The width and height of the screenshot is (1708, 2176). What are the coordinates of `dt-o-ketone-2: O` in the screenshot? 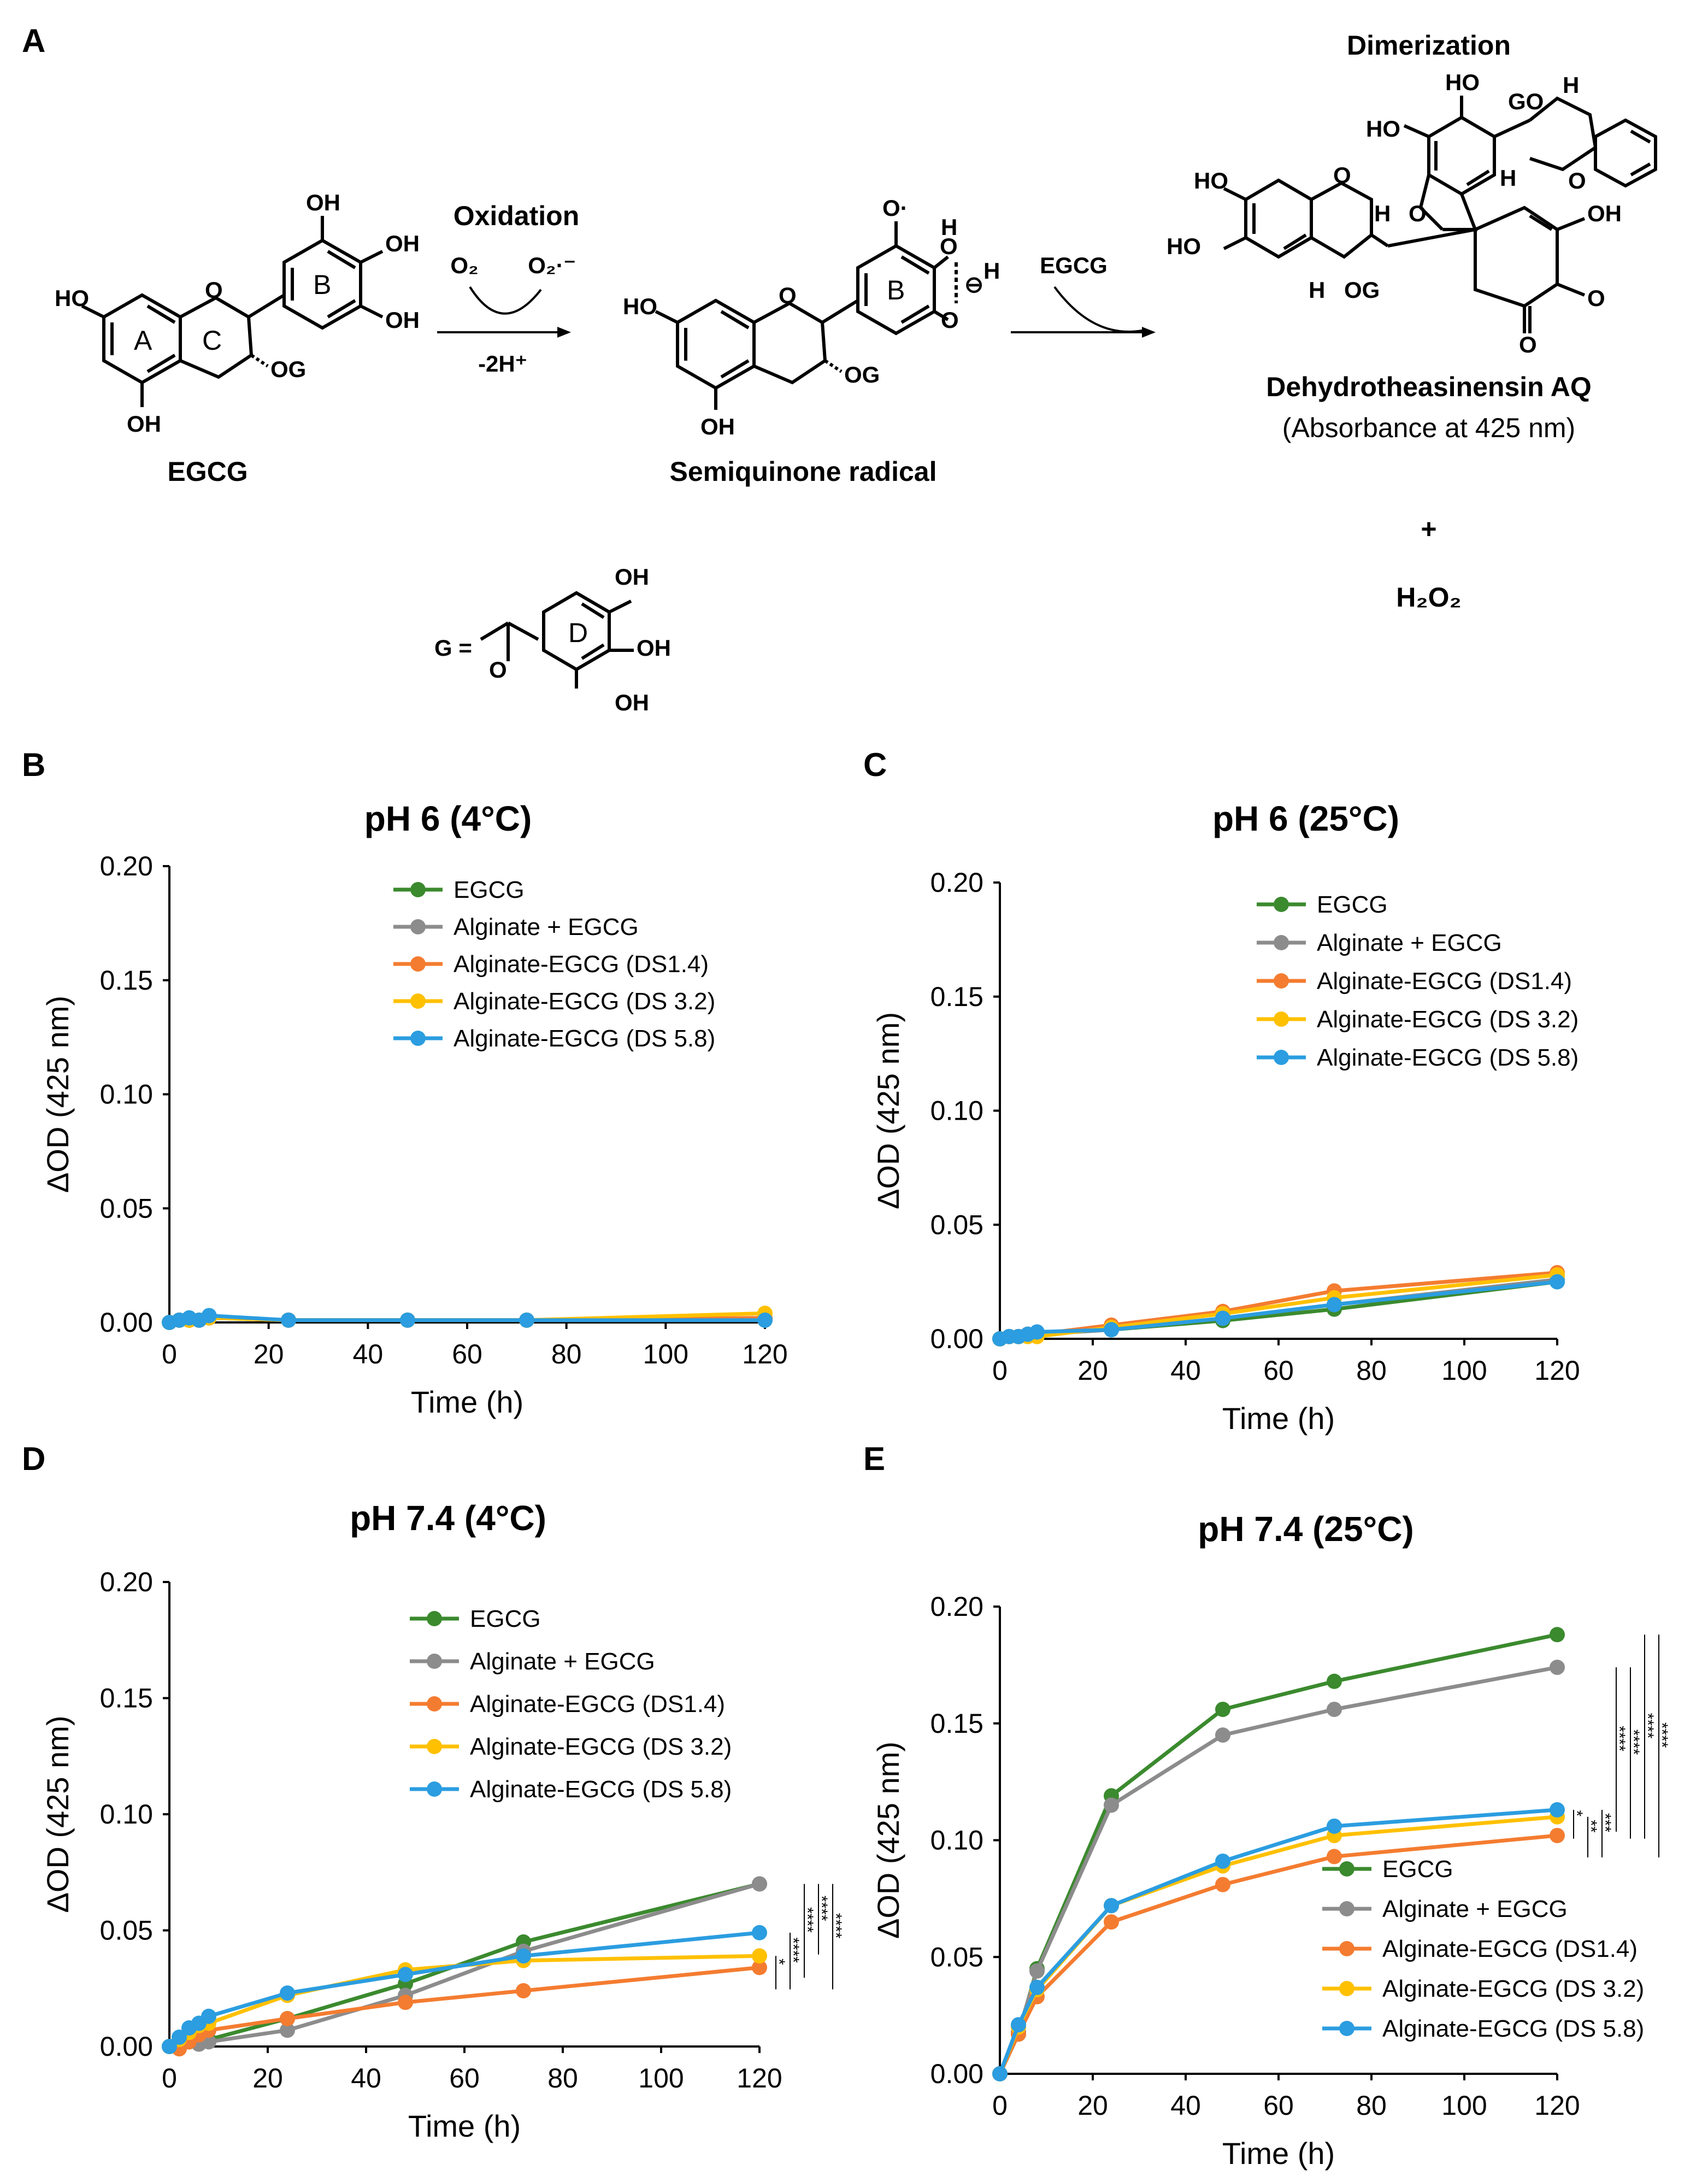 It's located at (1528, 344).